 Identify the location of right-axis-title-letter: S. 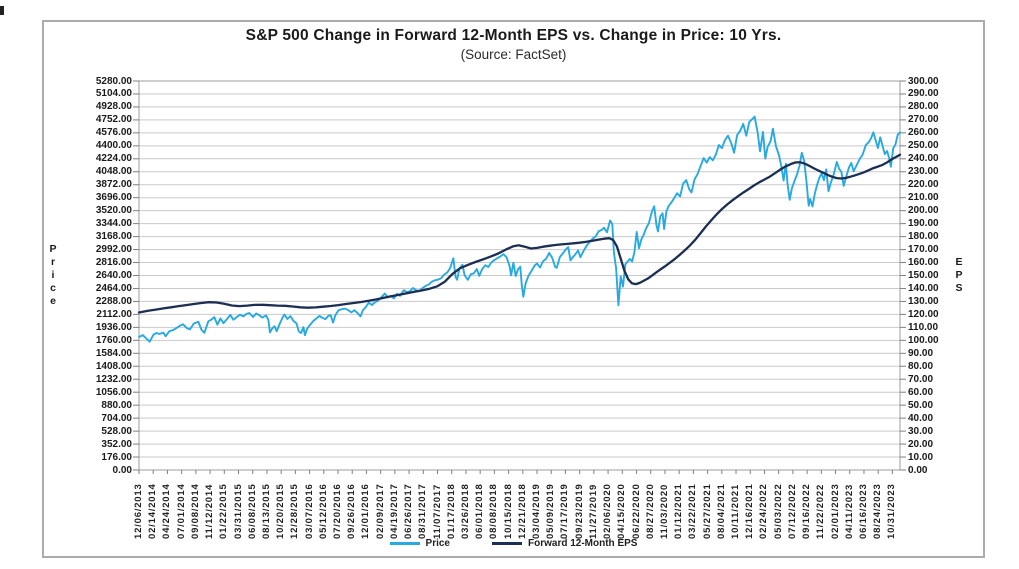
(959, 287).